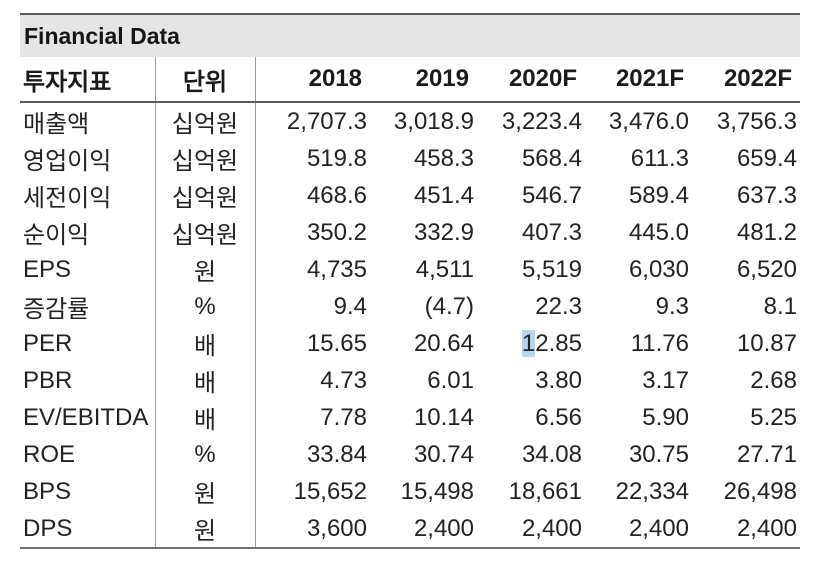  Describe the element at coordinates (410, 158) in the screenshot. I see `table-row: 영업이익 십억원 519.8 458.3 568.4 611.3 659.4` at that location.